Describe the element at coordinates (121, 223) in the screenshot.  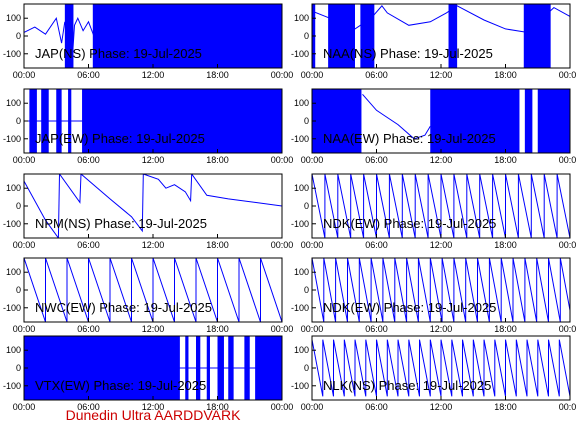
I see `chart-title: NPM(NS) Phase: 19-Jul-2025` at that location.